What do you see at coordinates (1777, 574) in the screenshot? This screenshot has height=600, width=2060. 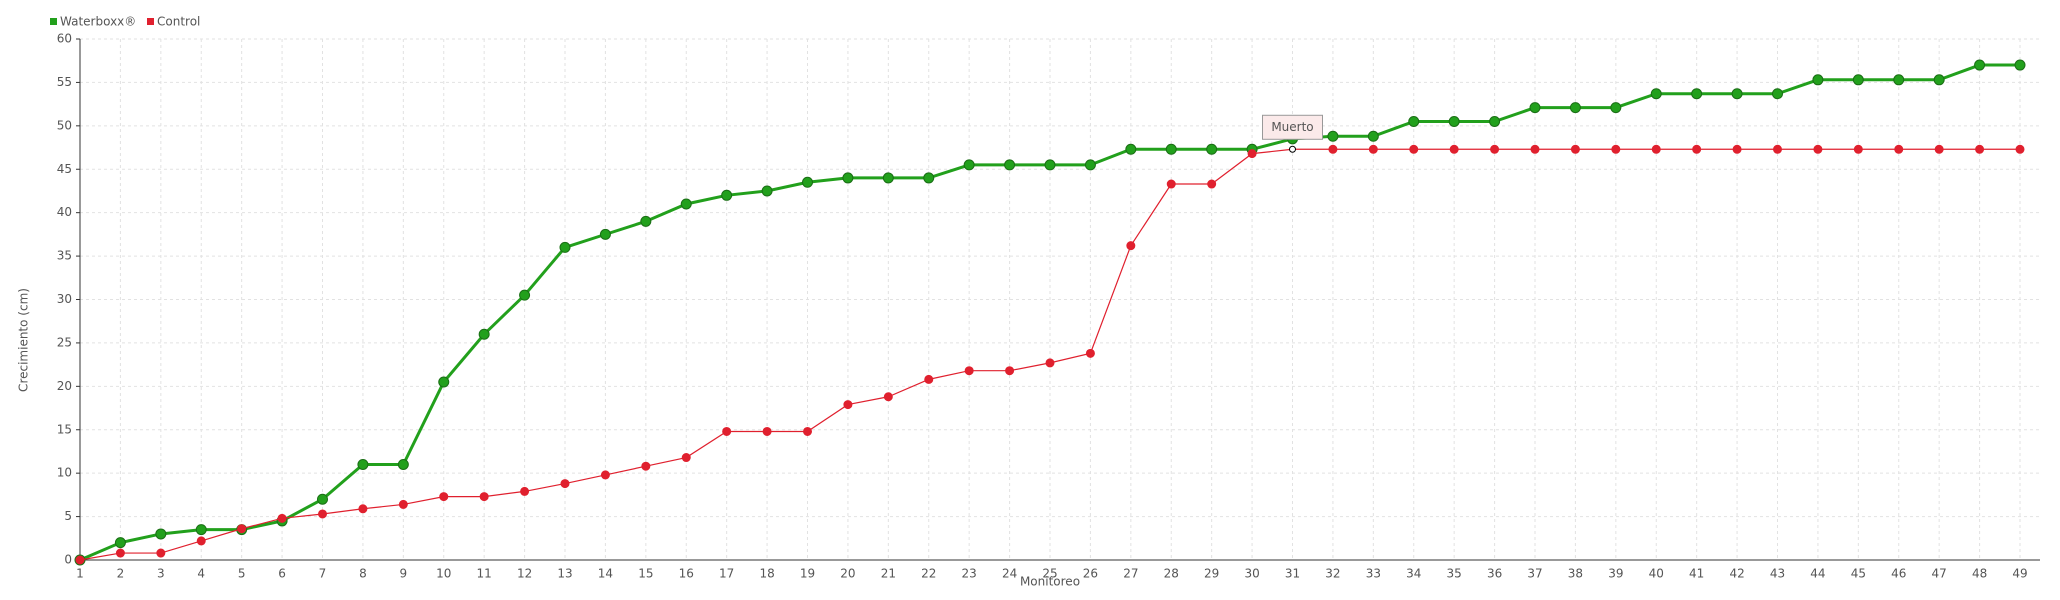 I see `x-tick-label: 43` at bounding box center [1777, 574].